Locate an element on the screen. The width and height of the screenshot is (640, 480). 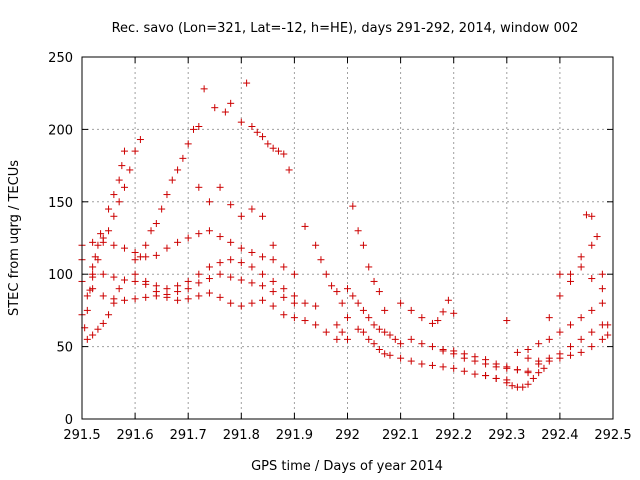
y-tick-label: 150 is located at coordinates (60, 203).